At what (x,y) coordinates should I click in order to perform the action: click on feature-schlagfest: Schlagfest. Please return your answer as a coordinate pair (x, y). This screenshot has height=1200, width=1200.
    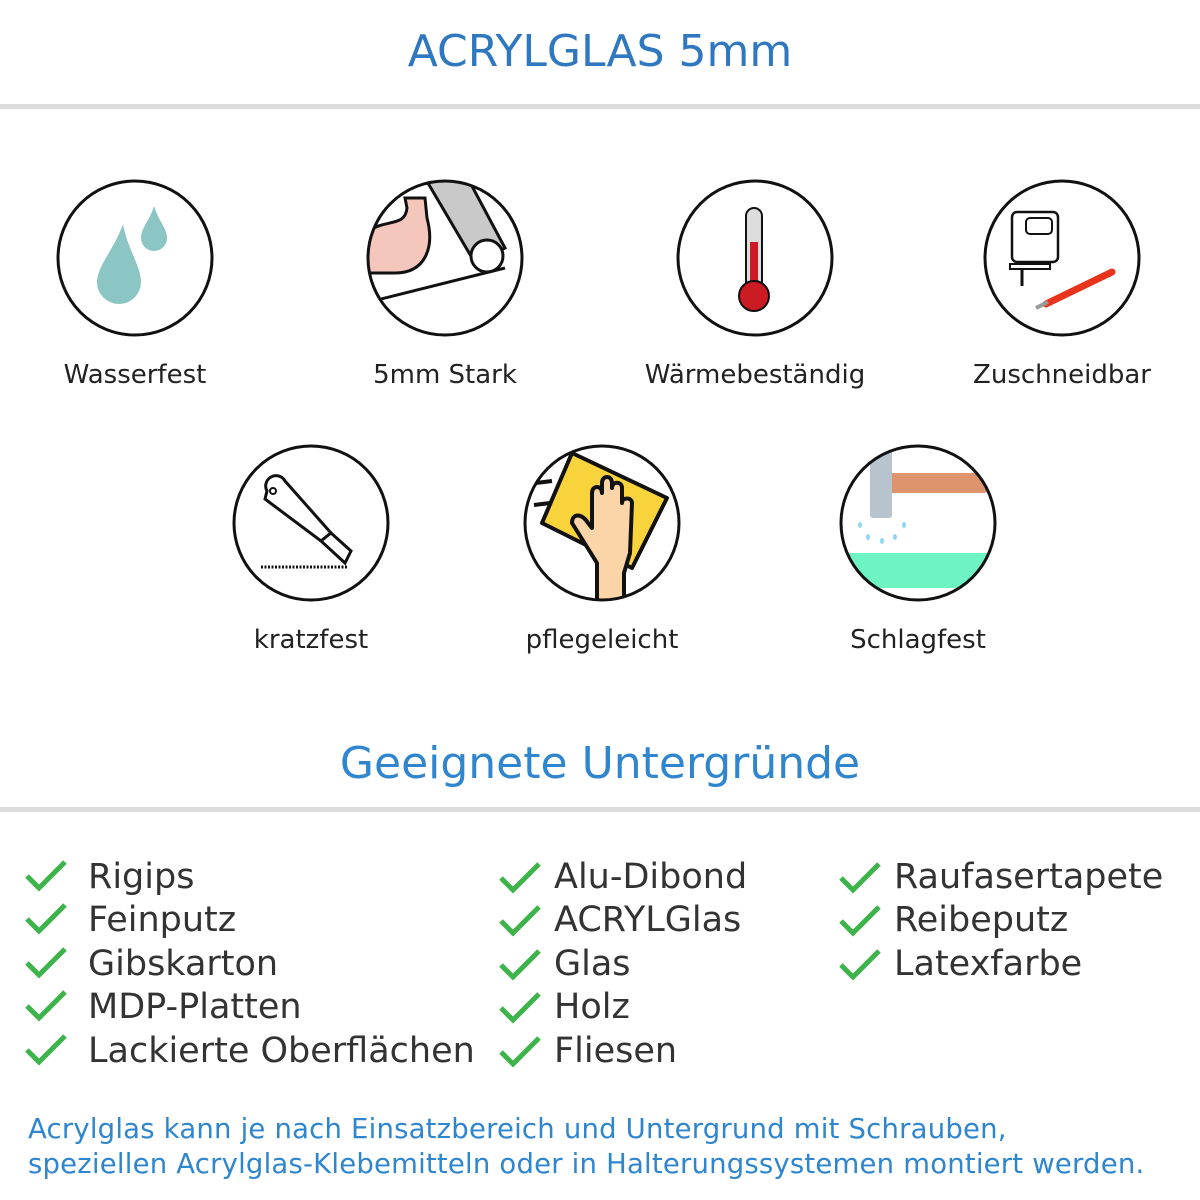
    Looking at the image, I should click on (918, 549).